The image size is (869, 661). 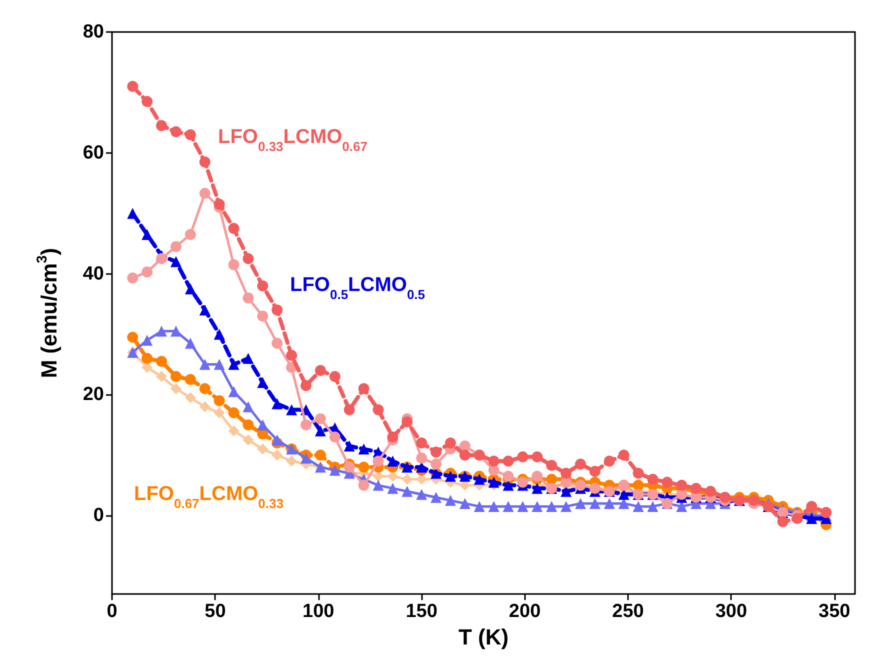 What do you see at coordinates (422, 611) in the screenshot?
I see `x-tick-label: 150` at bounding box center [422, 611].